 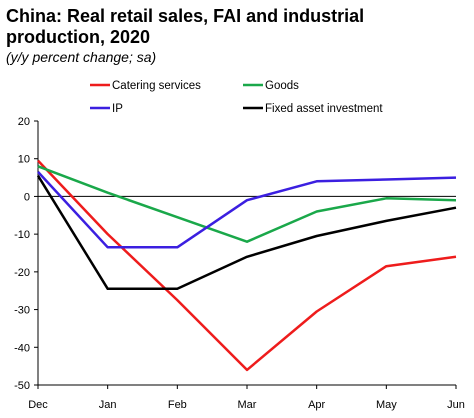 What do you see at coordinates (22, 273) in the screenshot?
I see `y-tick-label: -20` at bounding box center [22, 273].